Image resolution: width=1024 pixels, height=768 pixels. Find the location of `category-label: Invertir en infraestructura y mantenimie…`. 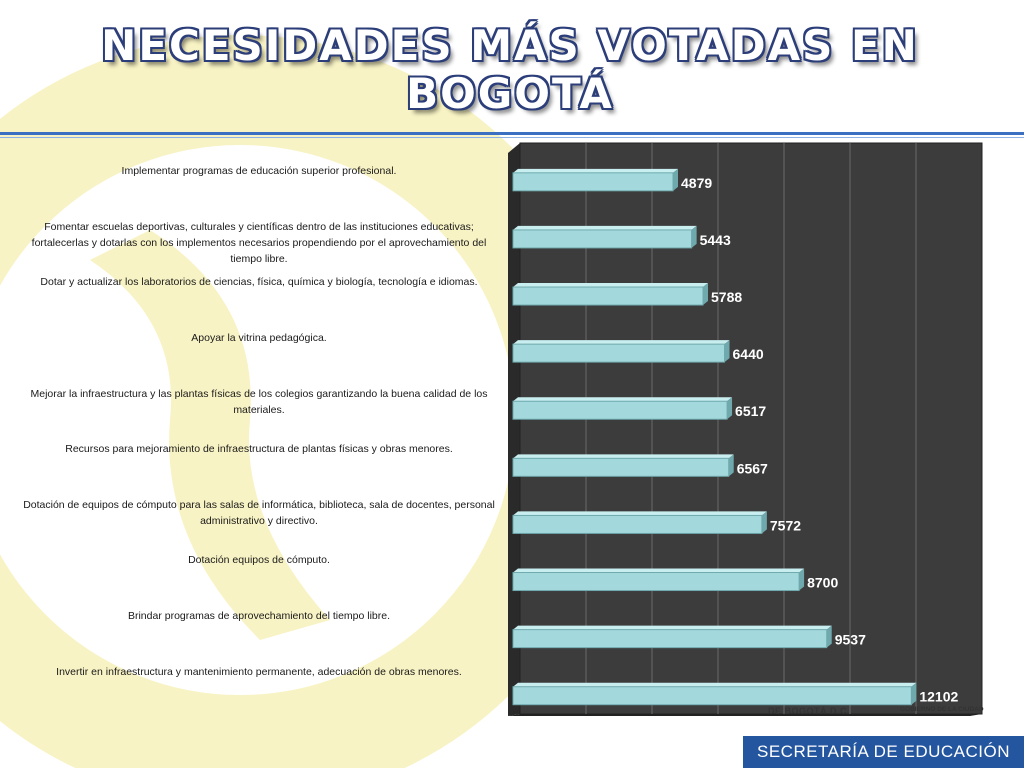

category-label: Invertir en infraestructura y mantenimie… is located at coordinates (259, 672).